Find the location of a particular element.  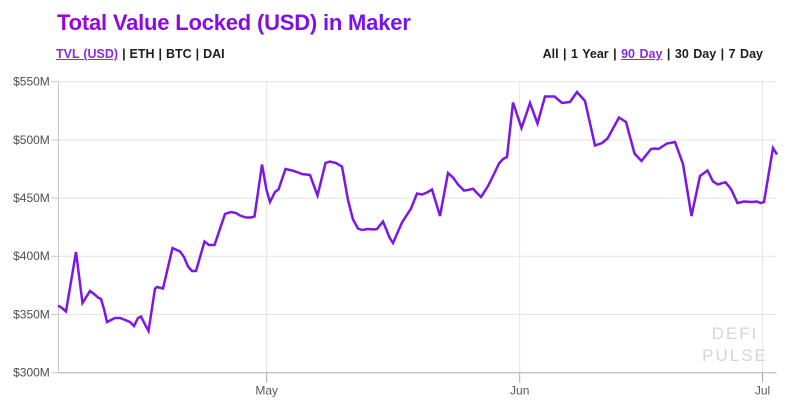

svg-text: $300M is located at coordinates (31, 373).